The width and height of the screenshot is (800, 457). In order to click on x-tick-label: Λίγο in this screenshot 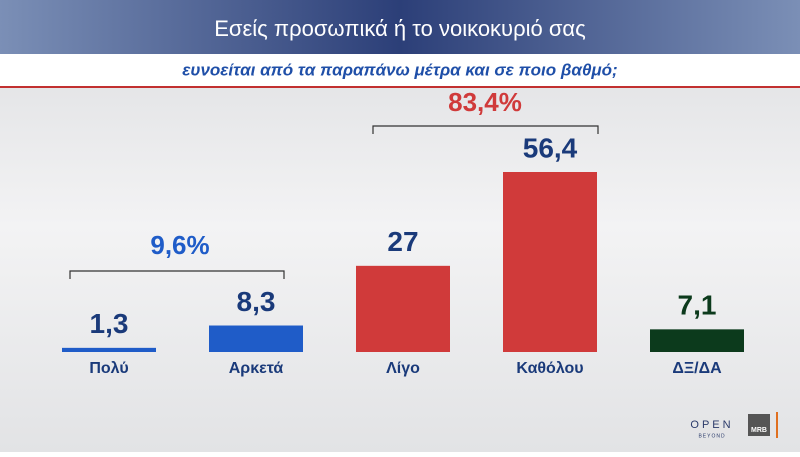, I will do `click(403, 368)`.